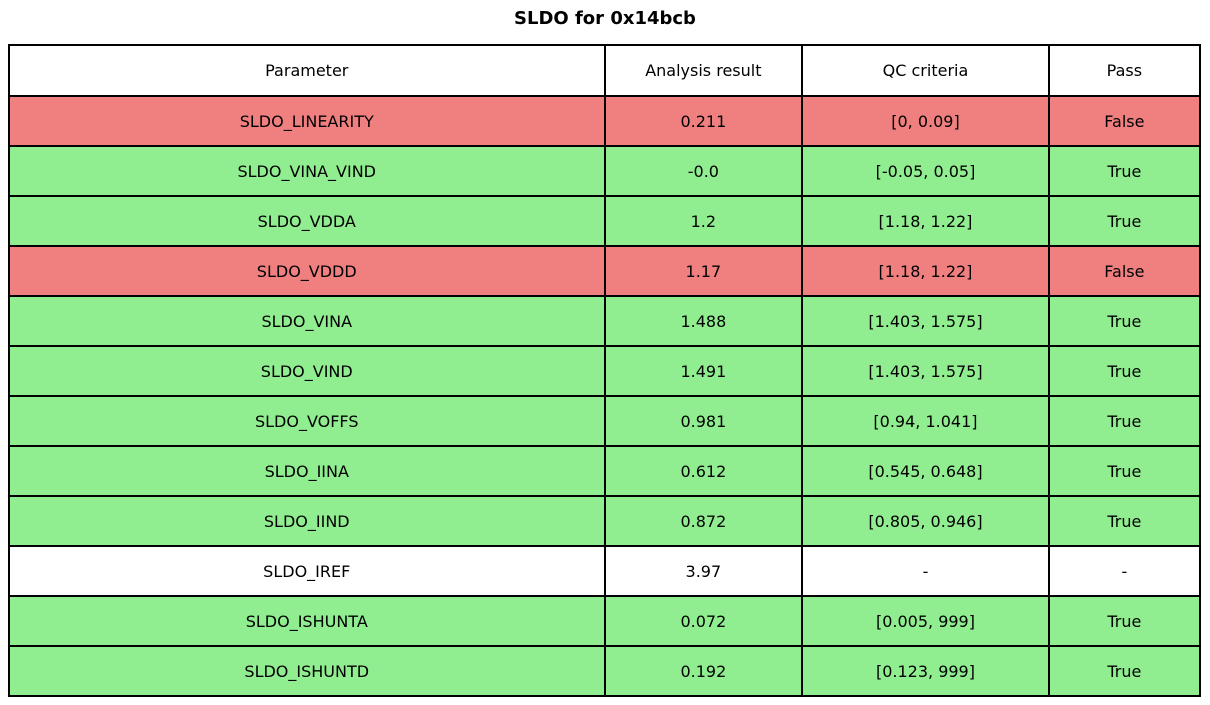  I want to click on table-row: SLDO_VIND 1.491 [1.403, 1.575] True, so click(605, 371).